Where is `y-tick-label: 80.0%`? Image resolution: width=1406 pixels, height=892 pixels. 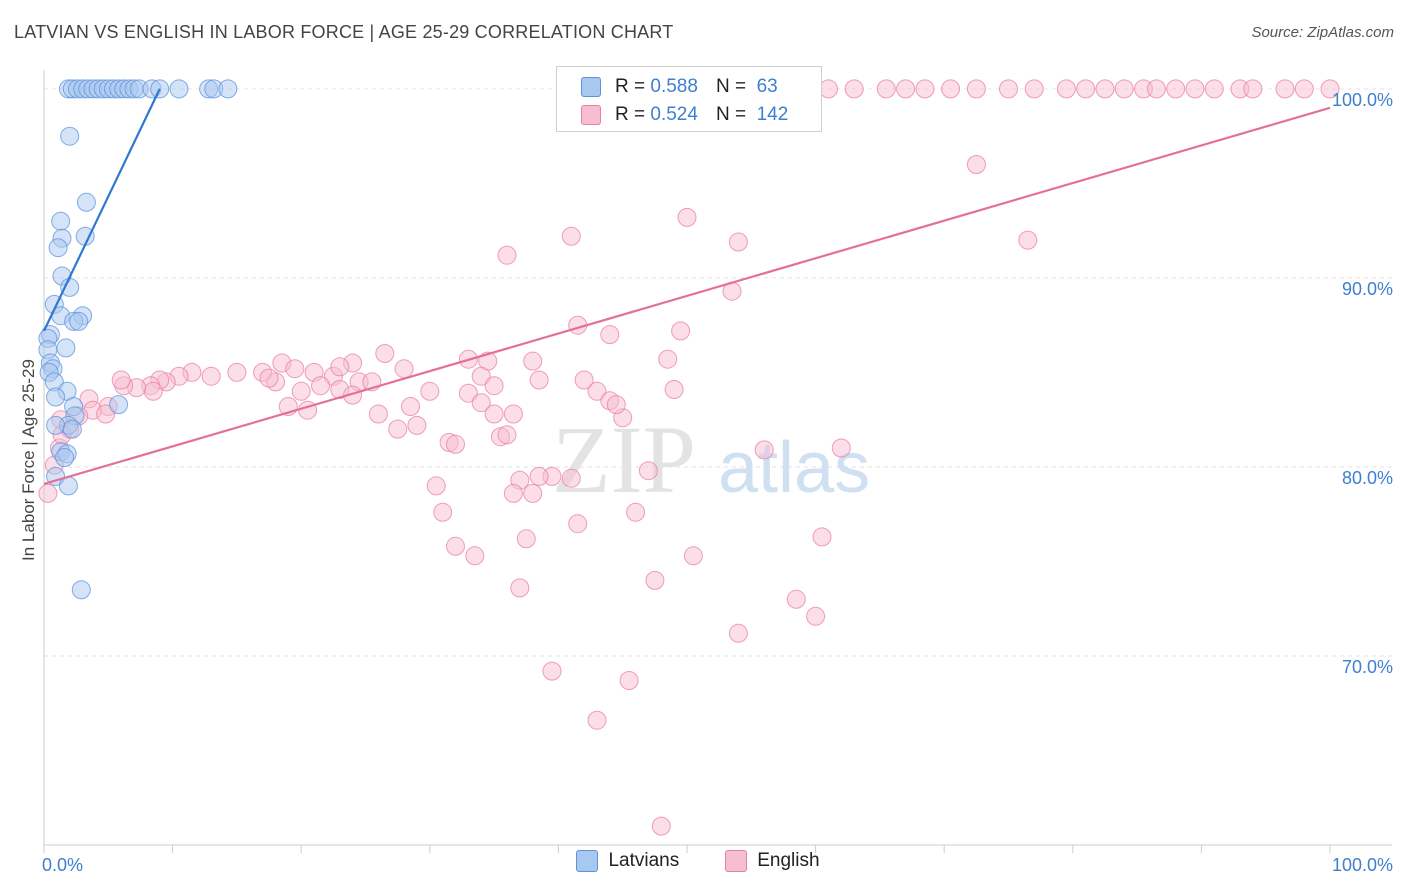 y-tick-label: 80.0% is located at coordinates (1367, 478).